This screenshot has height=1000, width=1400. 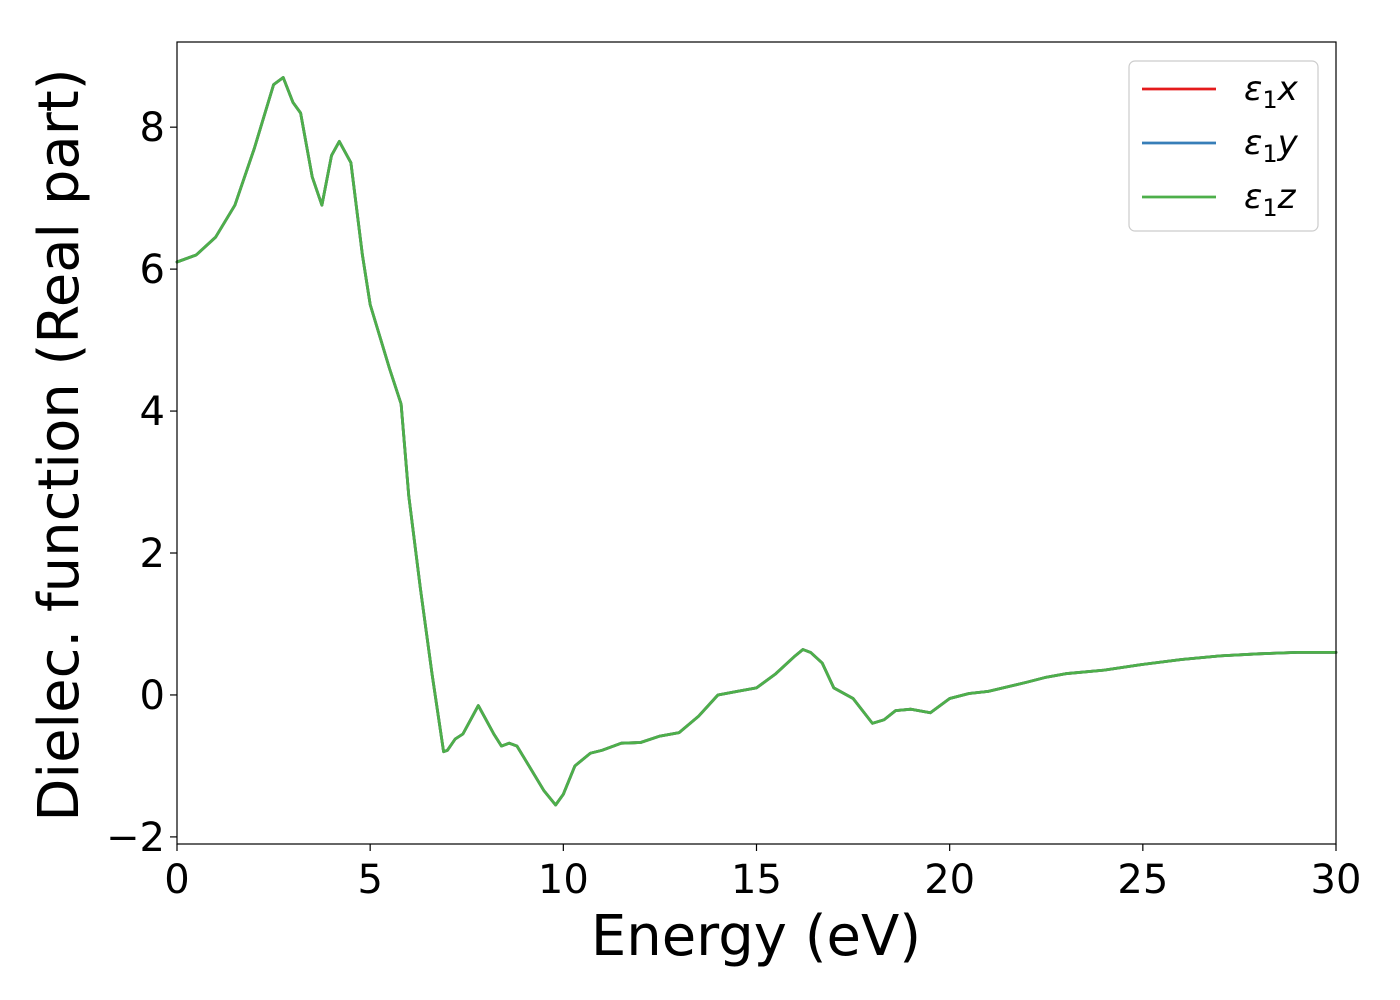 I want to click on x-tick-label: 20, so click(x=949, y=880).